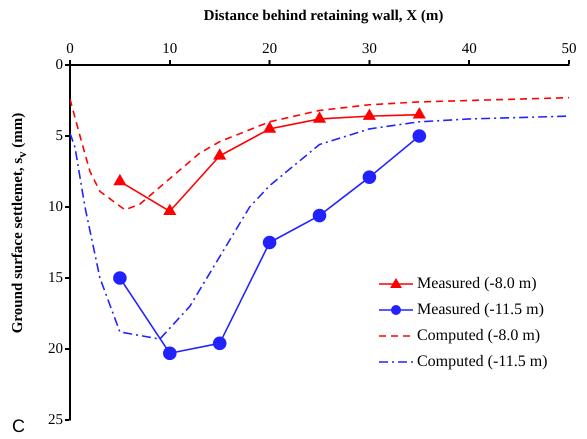 The height and width of the screenshot is (439, 587). What do you see at coordinates (170, 48) in the screenshot?
I see `x-tick-label: 10` at bounding box center [170, 48].